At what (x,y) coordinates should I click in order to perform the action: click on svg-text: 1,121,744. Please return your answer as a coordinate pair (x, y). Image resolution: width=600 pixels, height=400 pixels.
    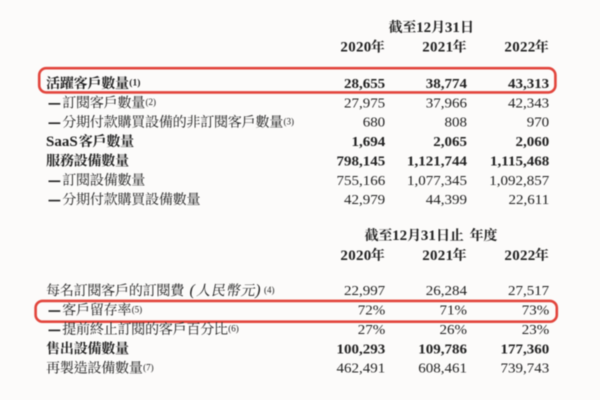
    Looking at the image, I should click on (437, 161).